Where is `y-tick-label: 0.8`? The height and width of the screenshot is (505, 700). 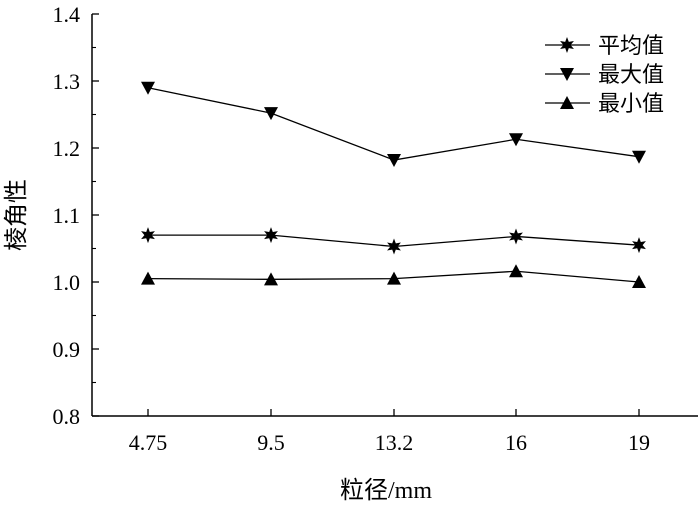
y-tick-label: 0.8 is located at coordinates (67, 416).